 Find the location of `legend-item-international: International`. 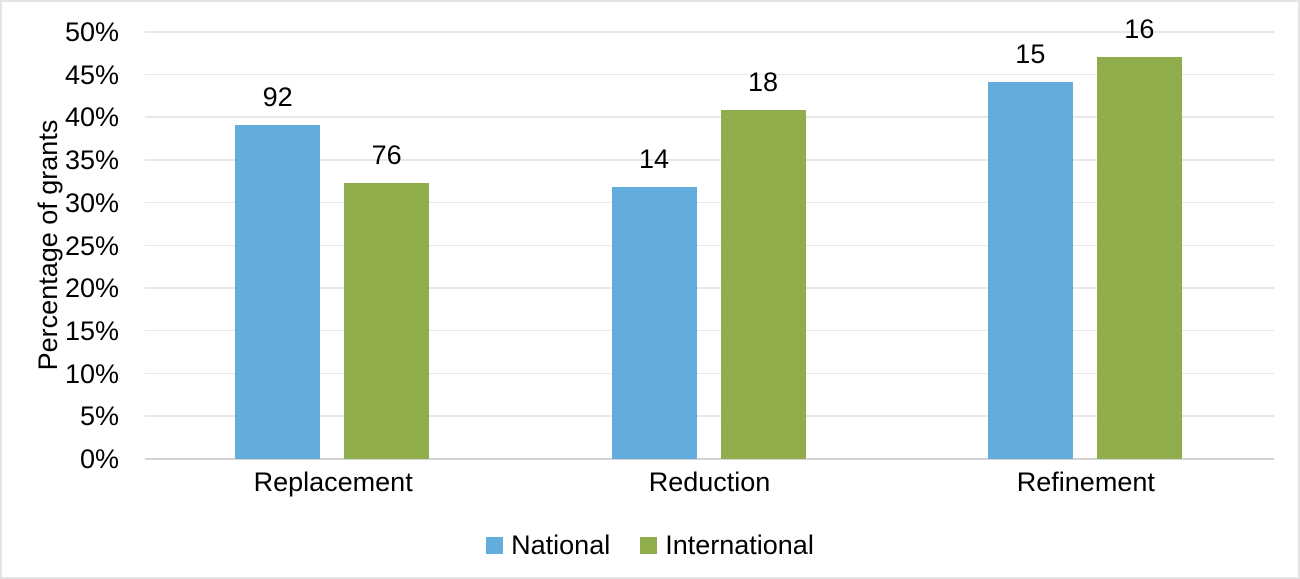

legend-item-international: International is located at coordinates (727, 545).